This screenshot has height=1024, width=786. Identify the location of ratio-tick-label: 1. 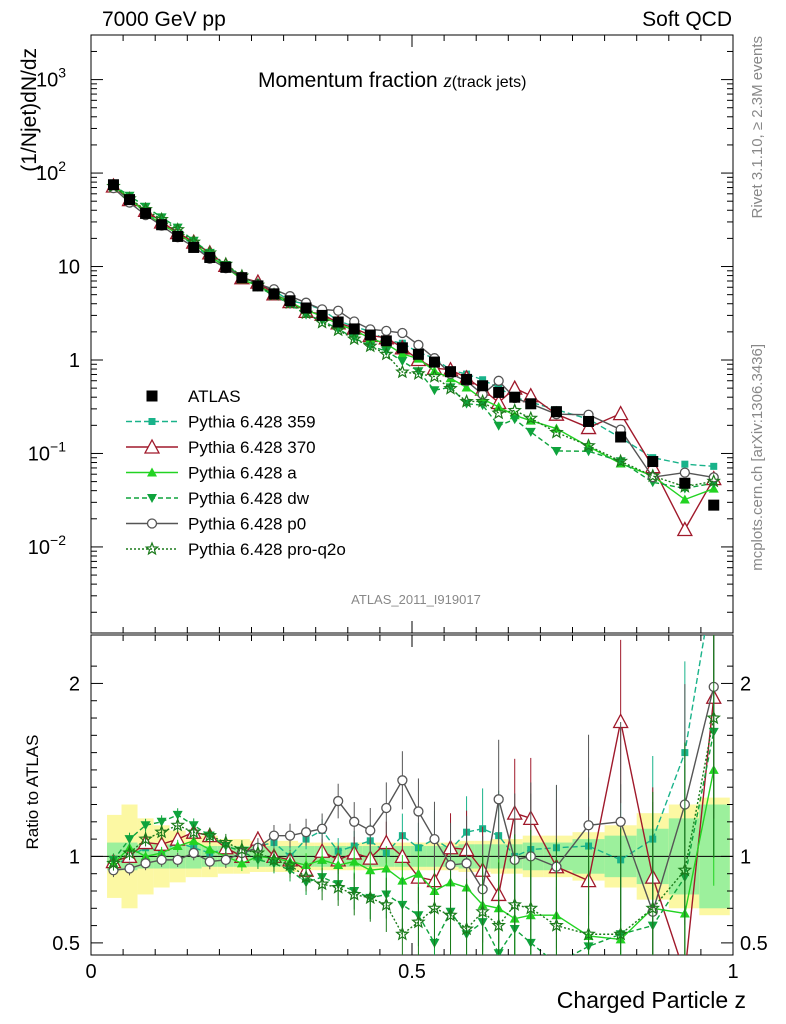
(74, 857).